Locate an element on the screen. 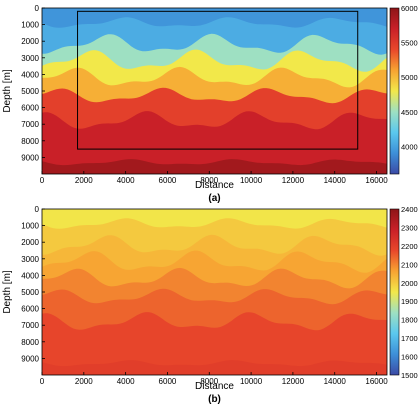 This screenshot has width=418, height=407. colorbar-tick-label: 1500 is located at coordinates (409, 375).